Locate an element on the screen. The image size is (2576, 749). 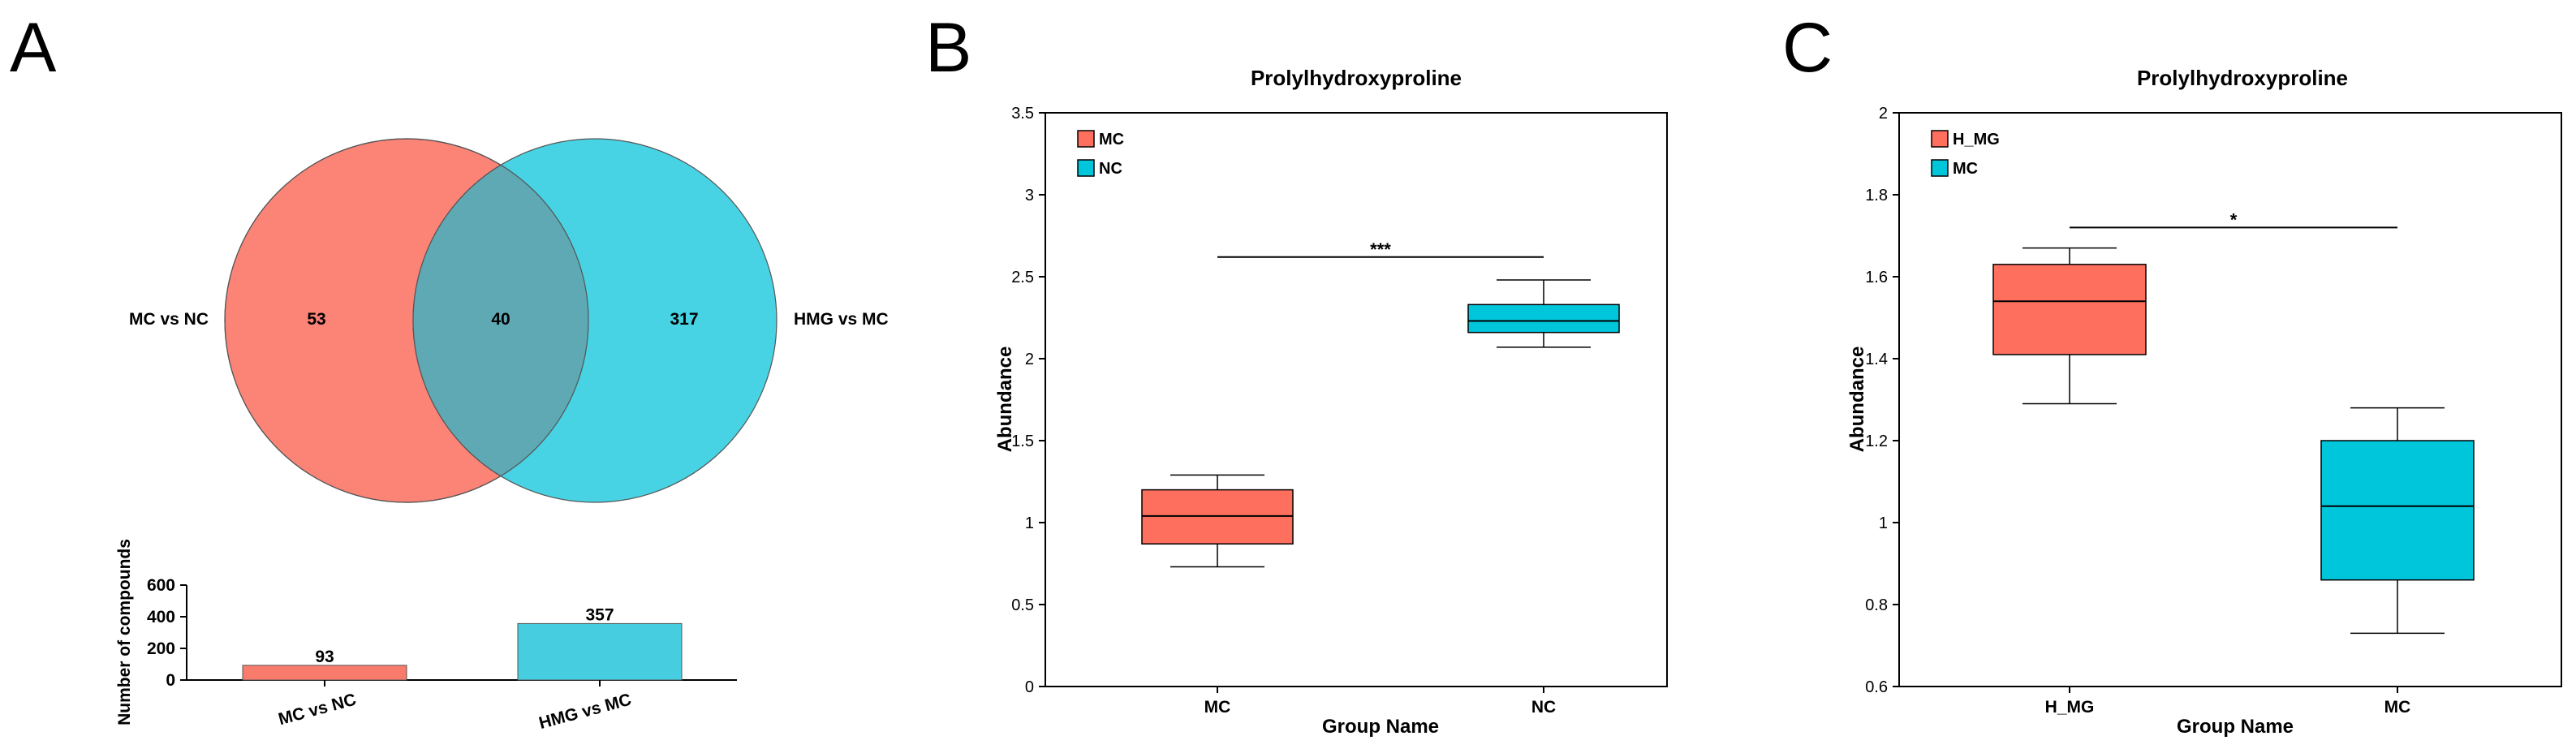
y-axis-label-c: Abundance is located at coordinates (1857, 400).